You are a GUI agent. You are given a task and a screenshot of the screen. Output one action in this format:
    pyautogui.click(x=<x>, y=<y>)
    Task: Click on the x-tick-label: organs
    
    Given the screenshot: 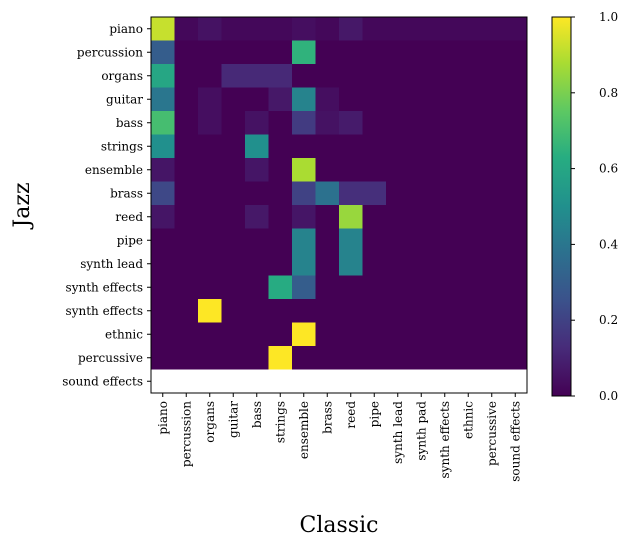 What is the action you would take?
    pyautogui.click(x=210, y=422)
    